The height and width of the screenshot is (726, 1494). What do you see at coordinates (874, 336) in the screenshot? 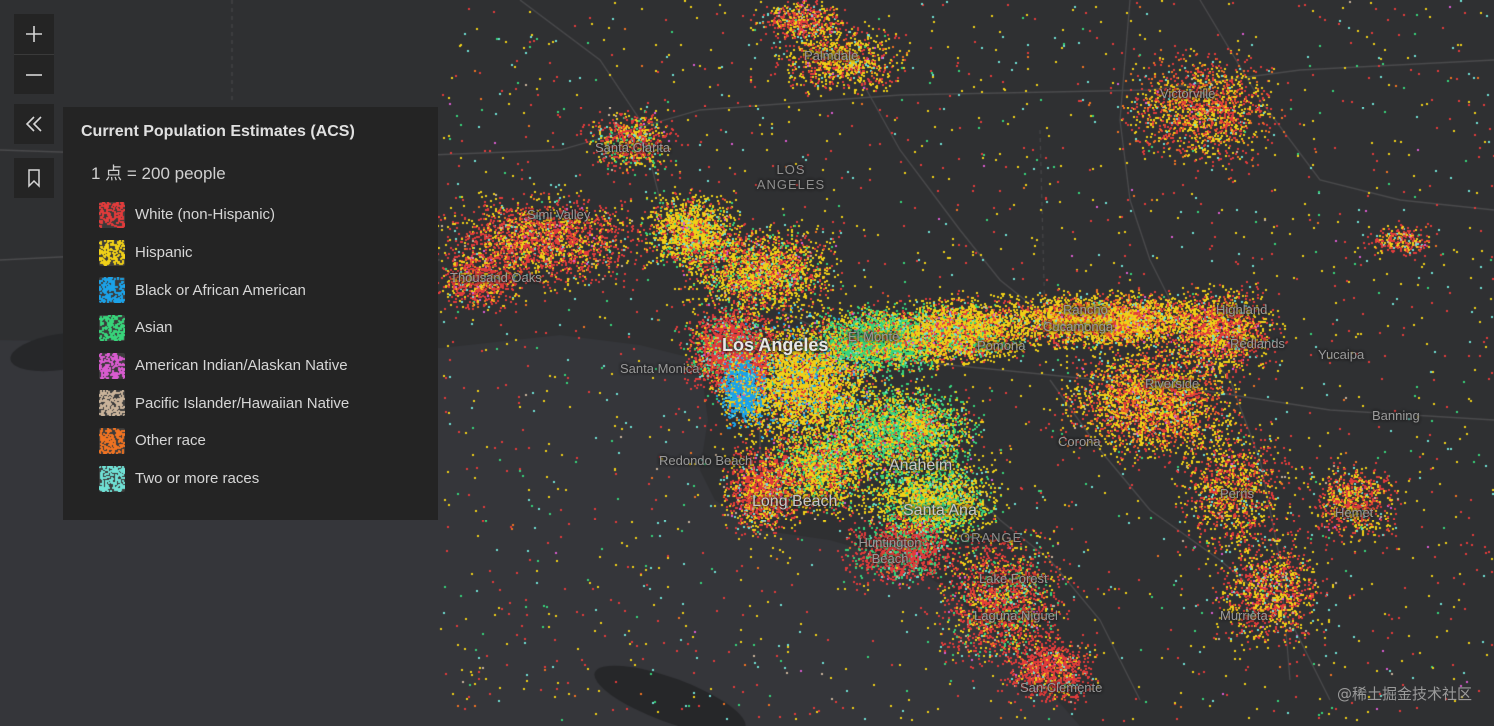
I see `label-el-monte: El Monte` at bounding box center [874, 336].